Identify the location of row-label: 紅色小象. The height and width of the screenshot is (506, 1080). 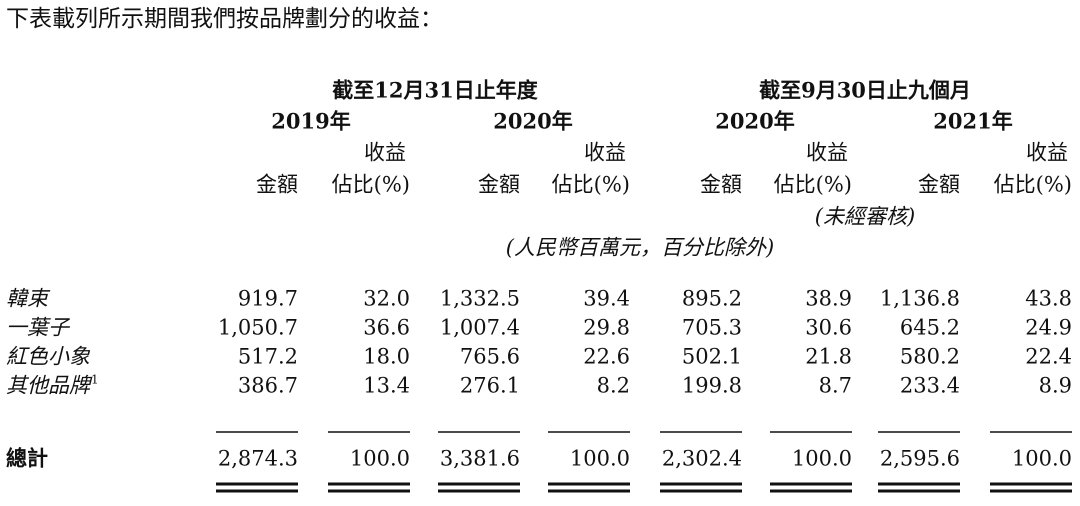
(48, 357).